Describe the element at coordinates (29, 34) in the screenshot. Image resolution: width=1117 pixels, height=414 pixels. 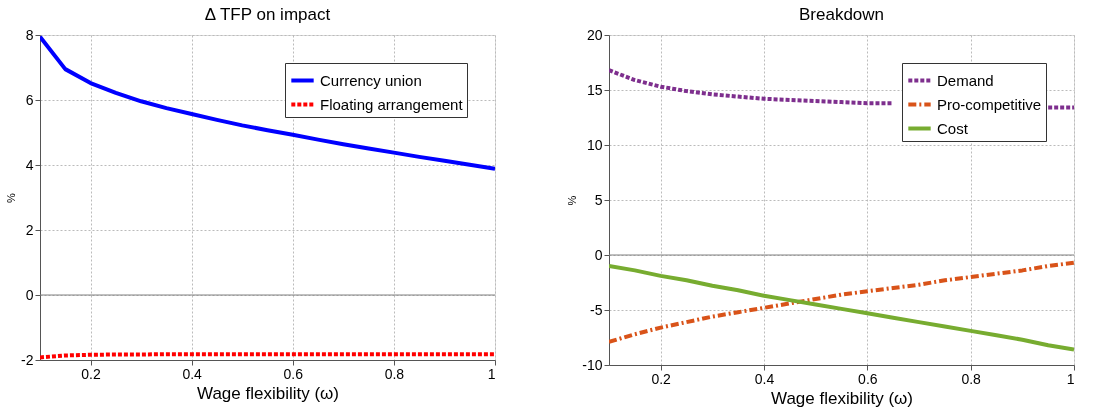
I see `y-tick-label: 8` at that location.